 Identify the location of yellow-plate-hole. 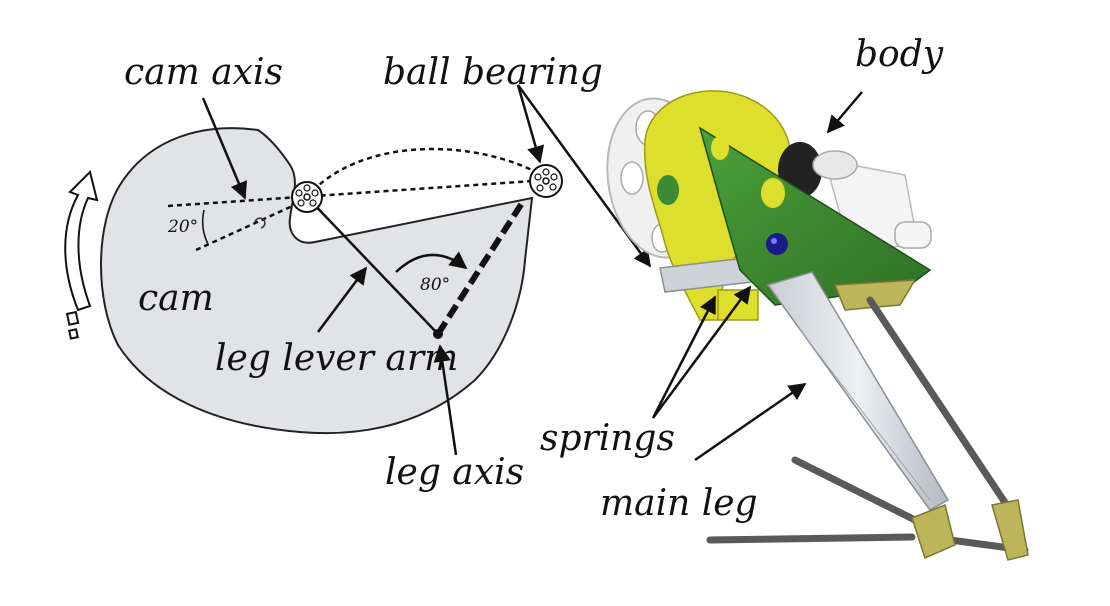
(668, 190).